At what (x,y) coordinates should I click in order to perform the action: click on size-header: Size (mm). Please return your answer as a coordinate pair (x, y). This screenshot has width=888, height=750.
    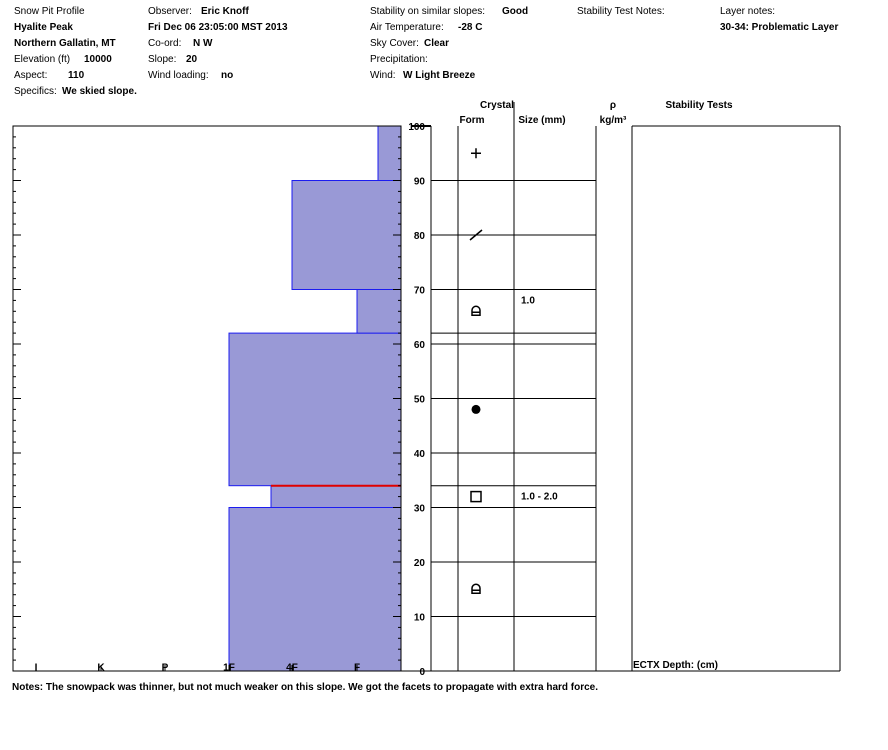
    Looking at the image, I should click on (541, 120).